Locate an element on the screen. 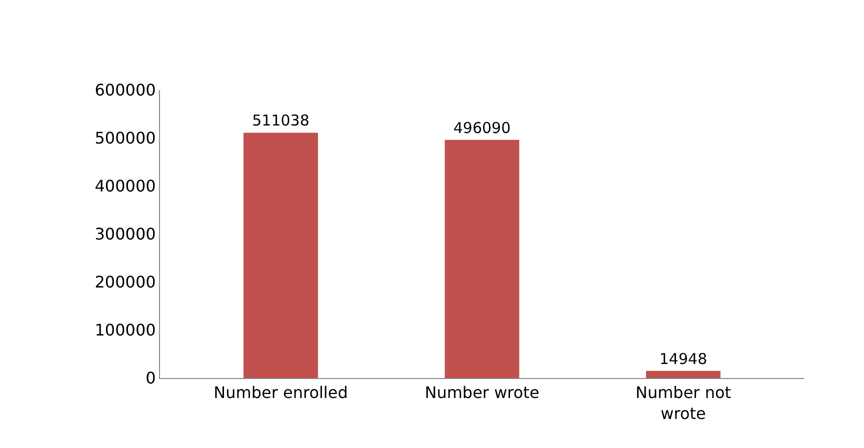 The width and height of the screenshot is (864, 448). data-label: 14948 is located at coordinates (683, 359).